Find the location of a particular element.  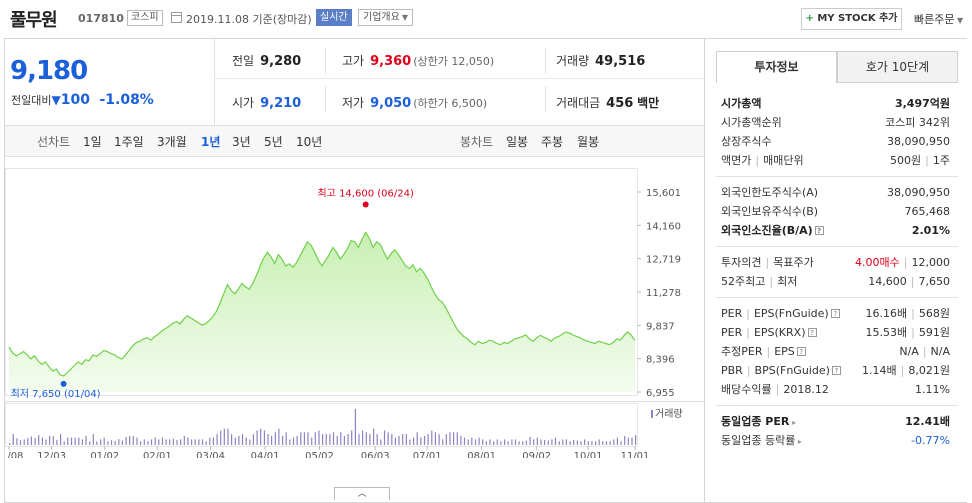

tab-monthly-candle: 월봉 is located at coordinates (588, 142).